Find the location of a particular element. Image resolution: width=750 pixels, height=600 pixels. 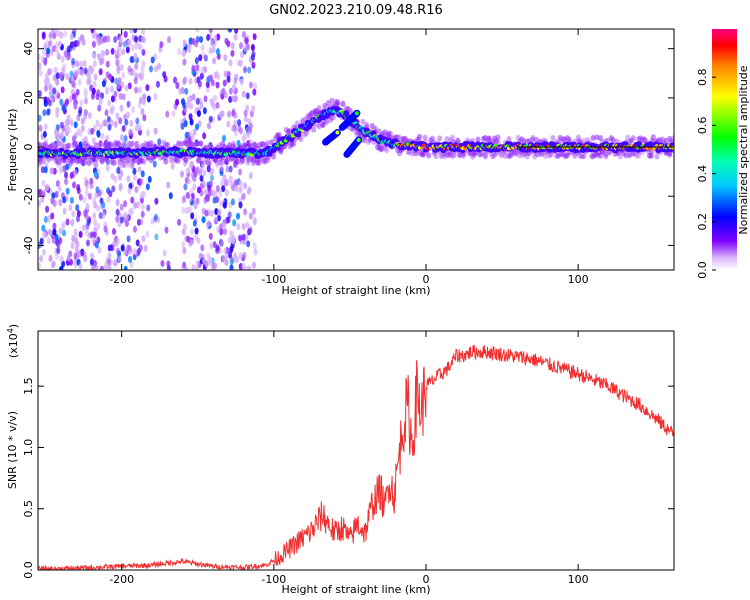

snr-x-axis-label: Height of straight line (km) is located at coordinates (355, 589).